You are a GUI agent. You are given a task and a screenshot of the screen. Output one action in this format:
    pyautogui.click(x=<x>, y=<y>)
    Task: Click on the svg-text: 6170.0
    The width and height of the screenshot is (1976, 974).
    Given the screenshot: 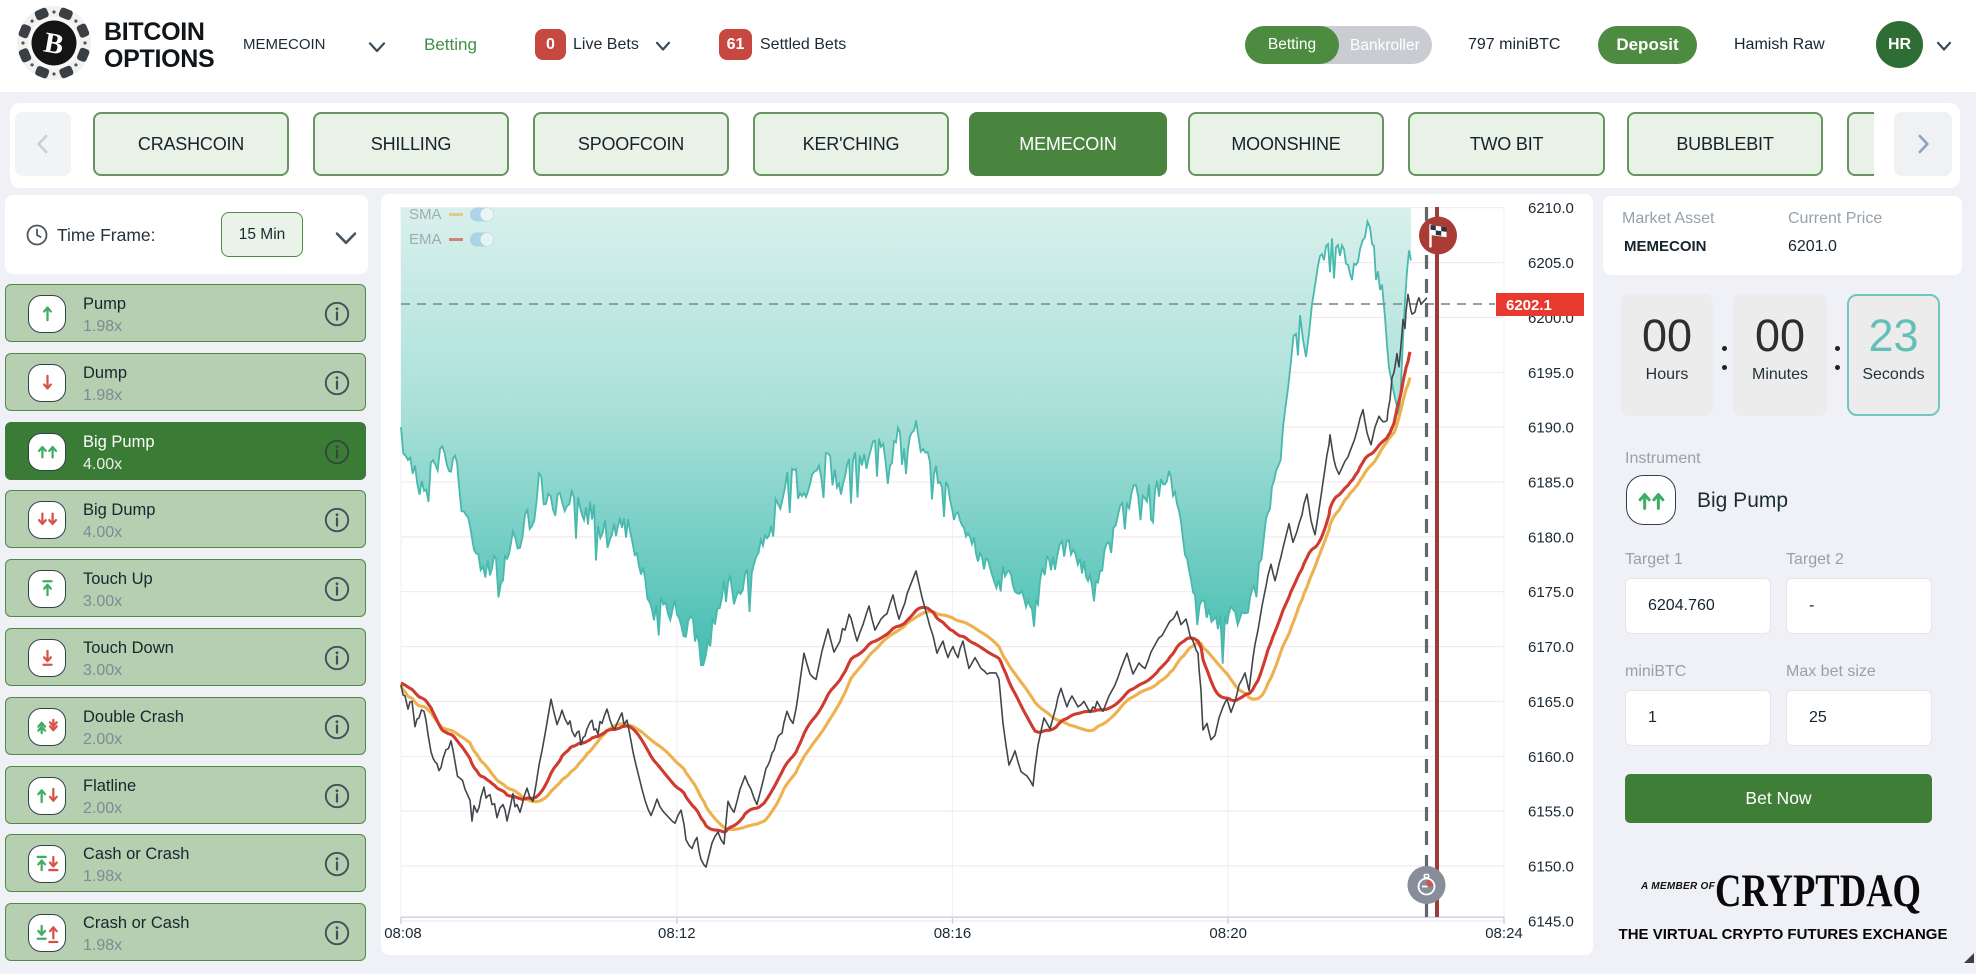 What is the action you would take?
    pyautogui.click(x=1551, y=647)
    